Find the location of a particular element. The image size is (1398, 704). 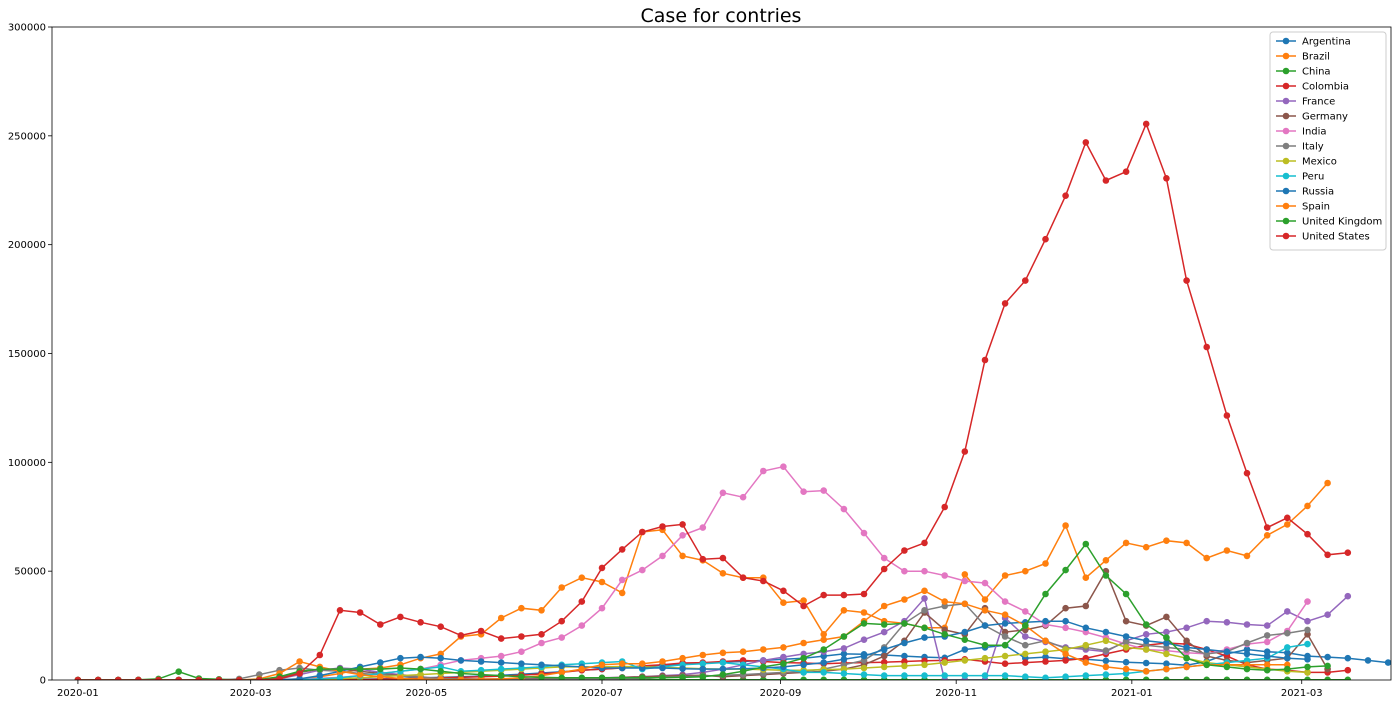

legend-label: China is located at coordinates (1316, 72).